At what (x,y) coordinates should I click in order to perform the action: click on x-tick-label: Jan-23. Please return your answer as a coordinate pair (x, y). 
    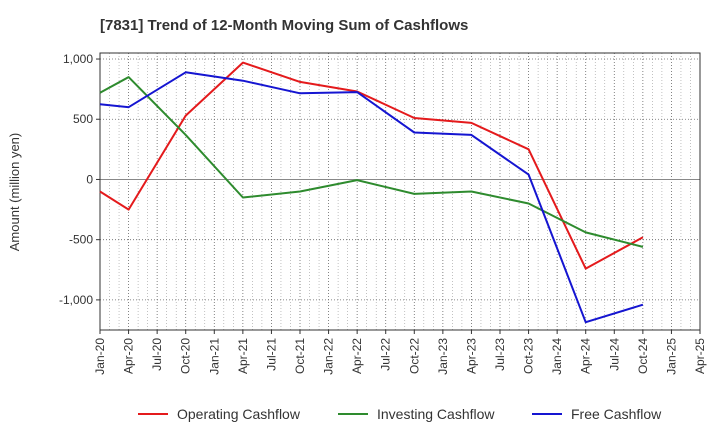
    Looking at the image, I should click on (443, 356).